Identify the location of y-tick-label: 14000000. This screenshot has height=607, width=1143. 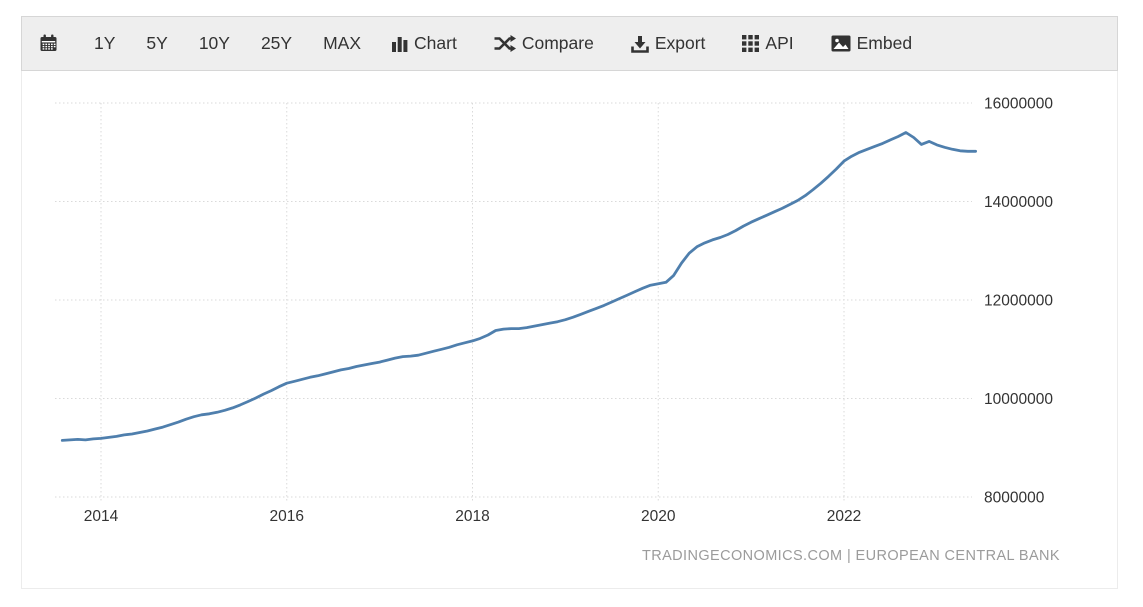
(1018, 202).